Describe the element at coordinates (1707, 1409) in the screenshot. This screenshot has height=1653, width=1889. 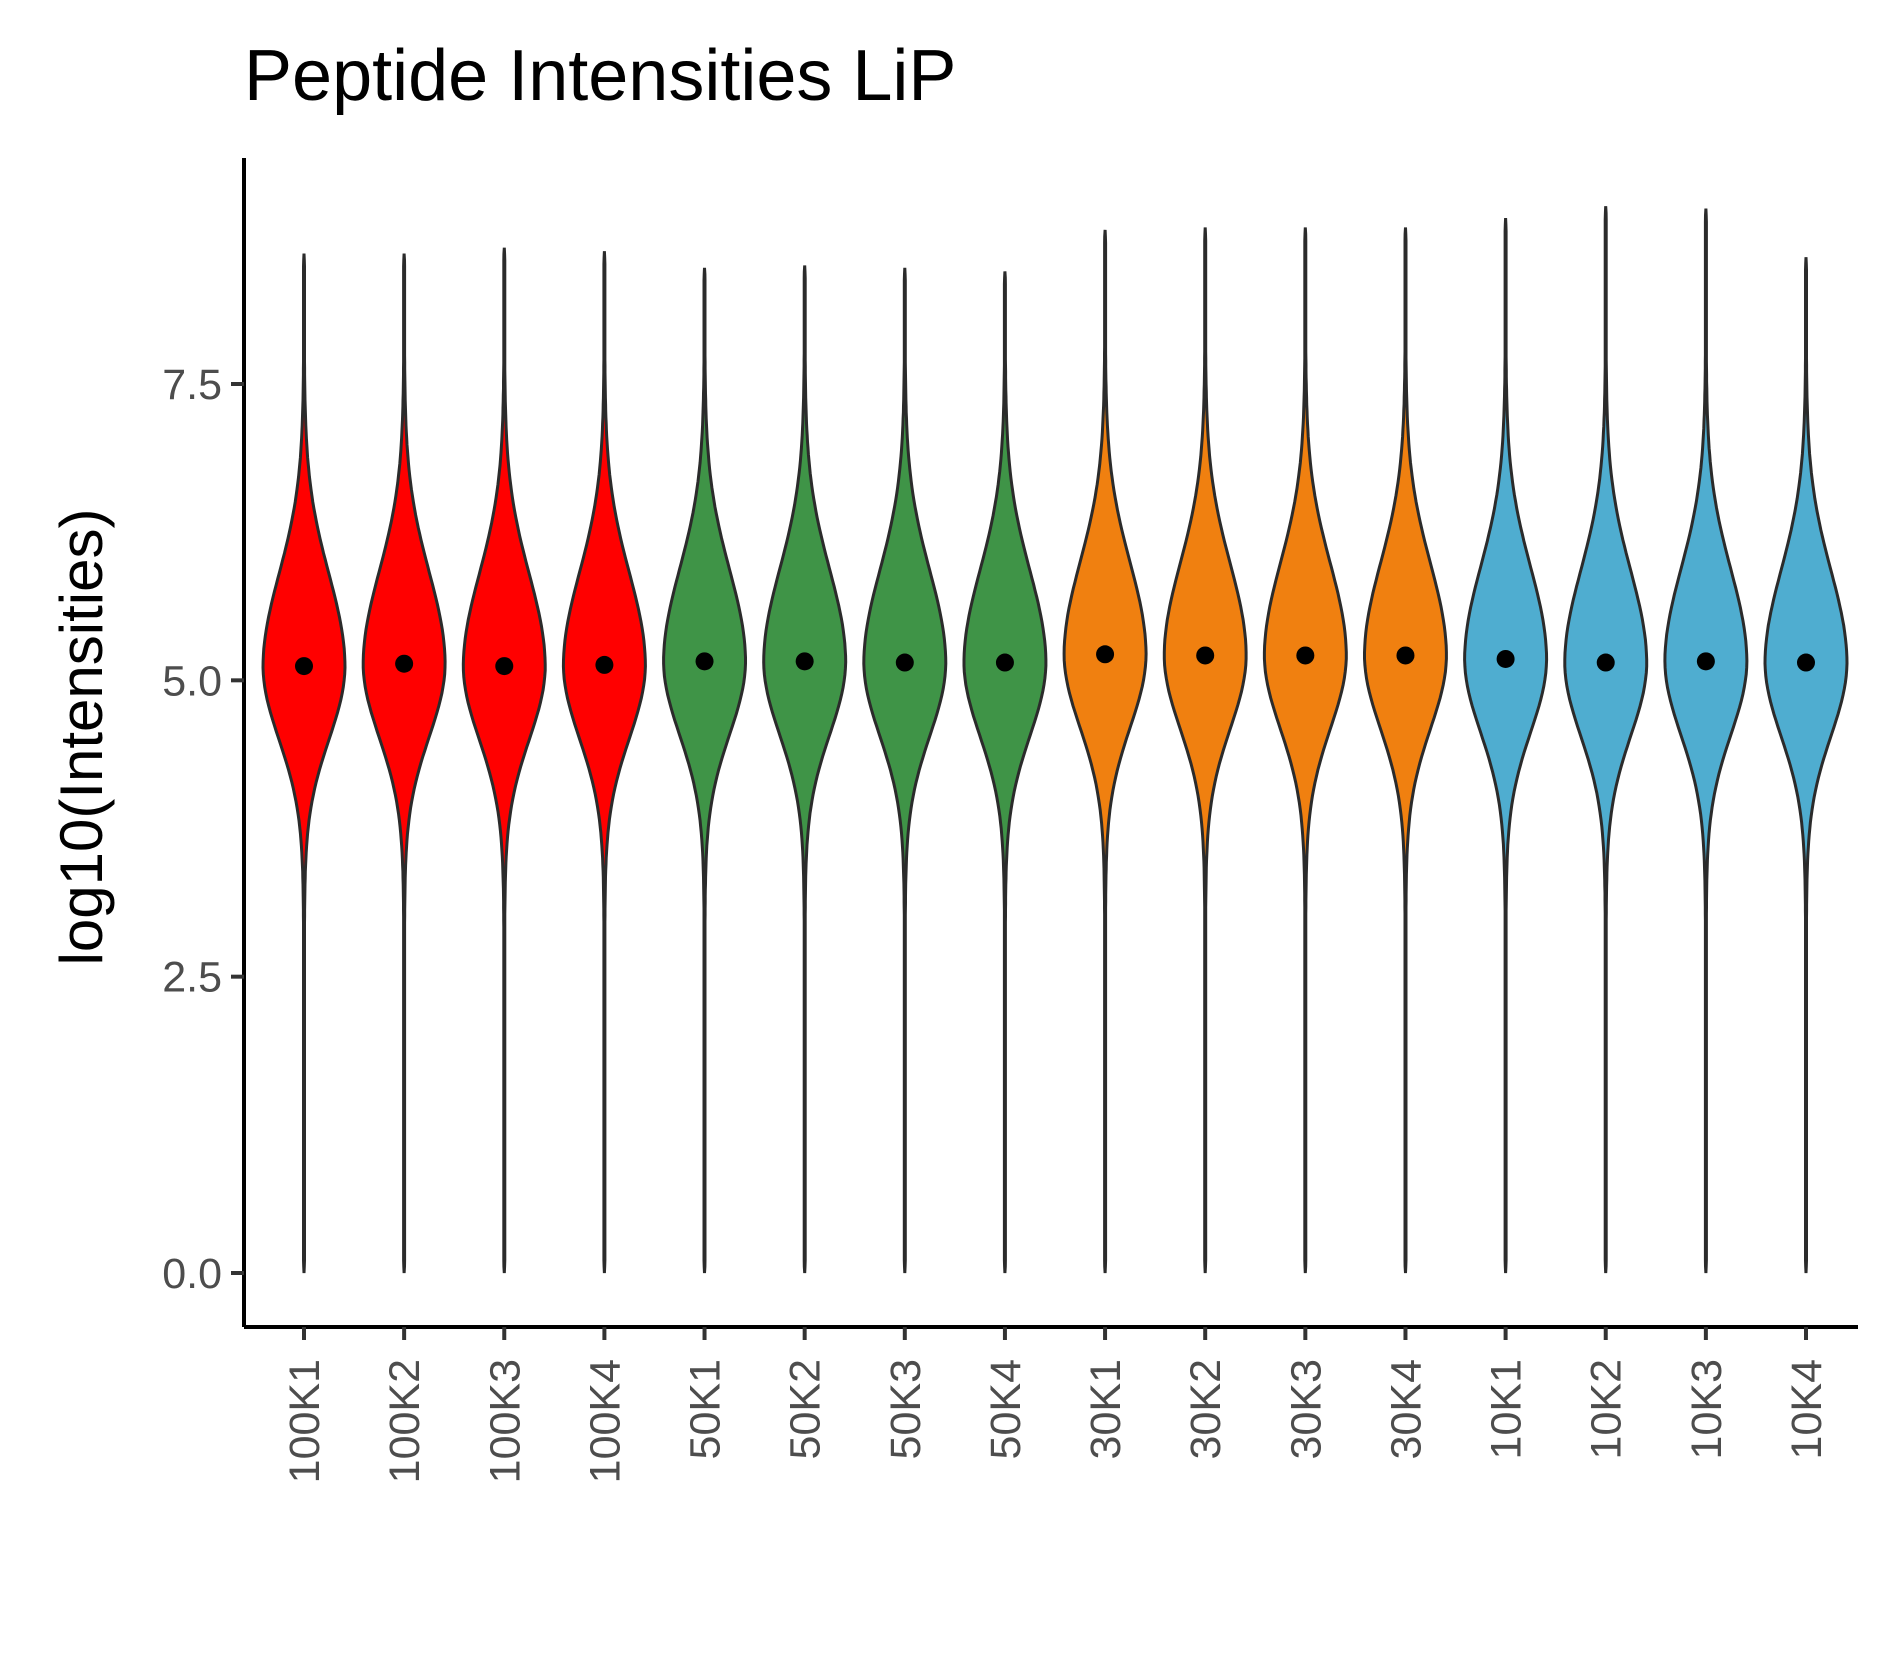
I see `x-tick-label: 10K3` at that location.